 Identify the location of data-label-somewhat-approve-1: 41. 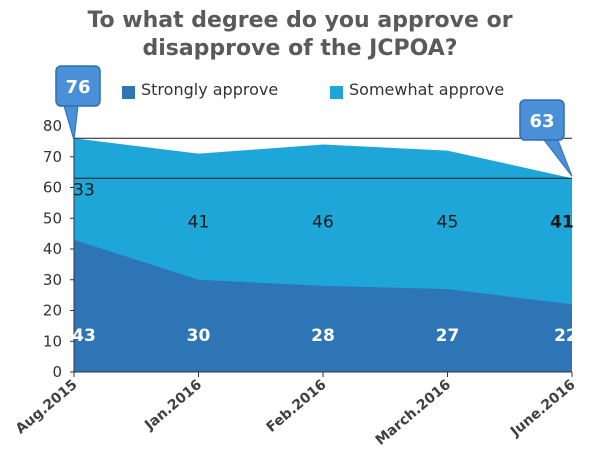
(199, 222).